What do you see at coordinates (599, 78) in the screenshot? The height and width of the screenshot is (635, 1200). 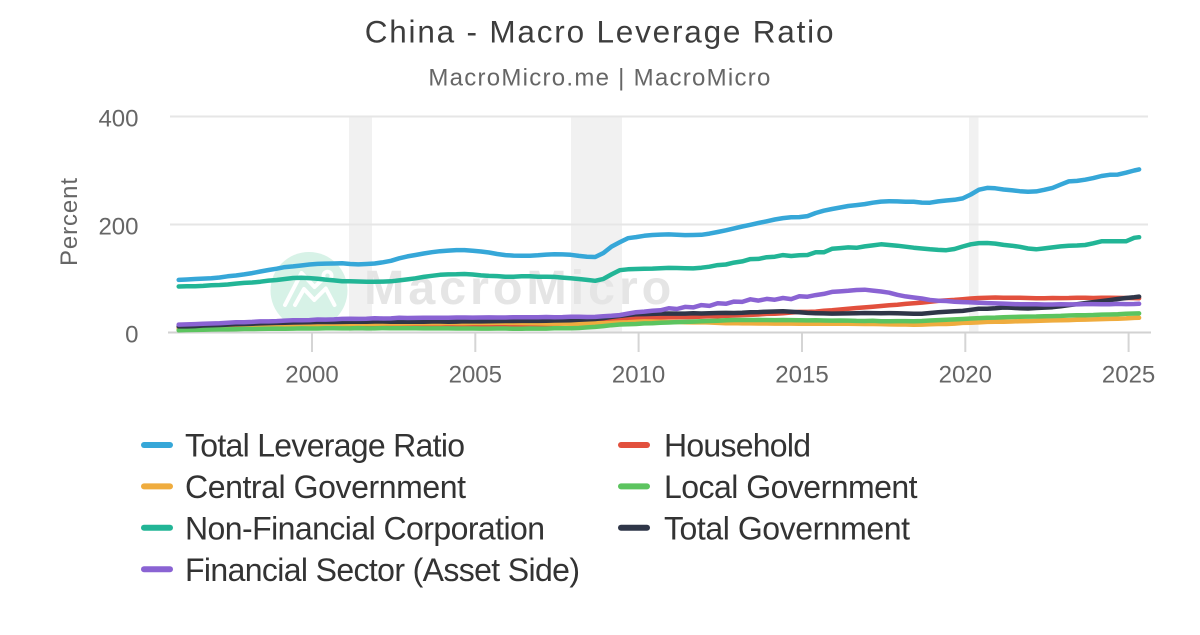 I see `svg-text: MacroMicro.me | MacroMicro` at bounding box center [599, 78].